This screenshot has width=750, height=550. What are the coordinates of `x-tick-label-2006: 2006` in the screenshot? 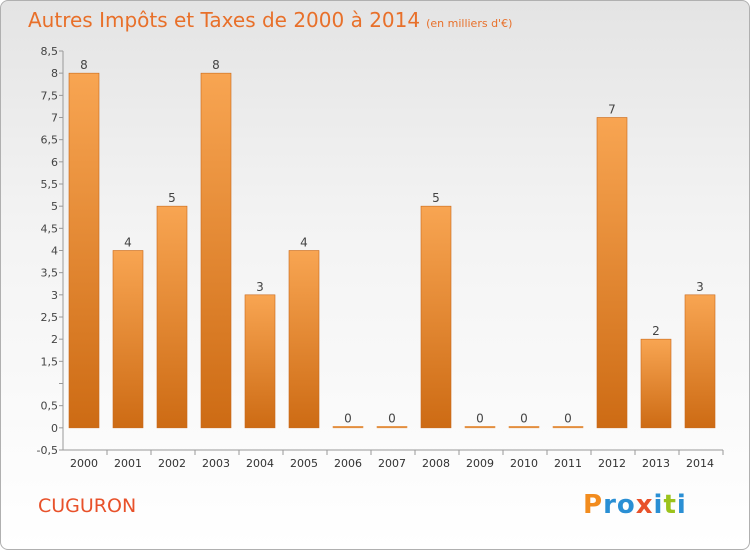 It's located at (348, 463).